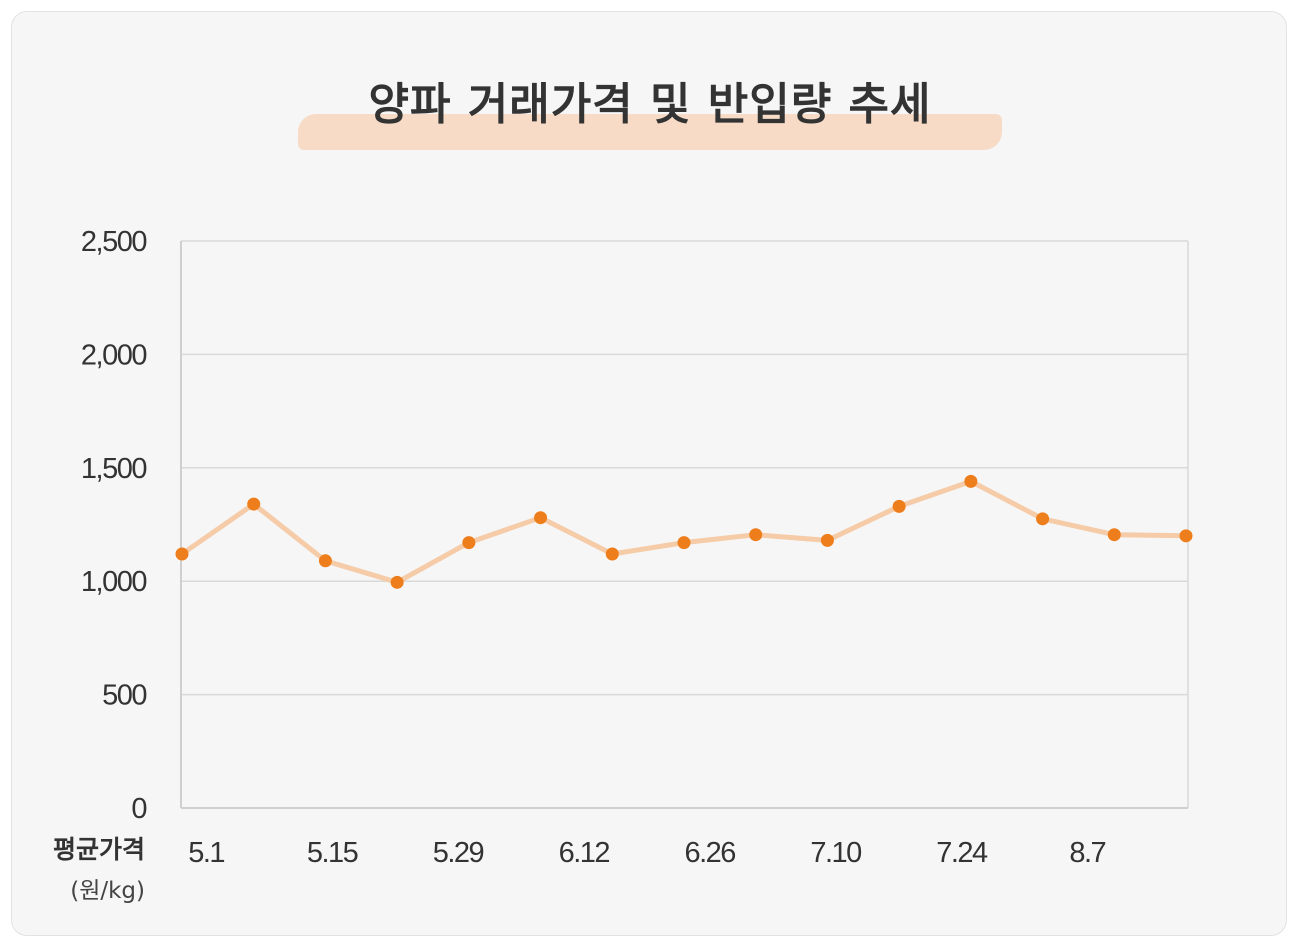 This screenshot has width=1300, height=947. I want to click on data-points, so click(684, 531).